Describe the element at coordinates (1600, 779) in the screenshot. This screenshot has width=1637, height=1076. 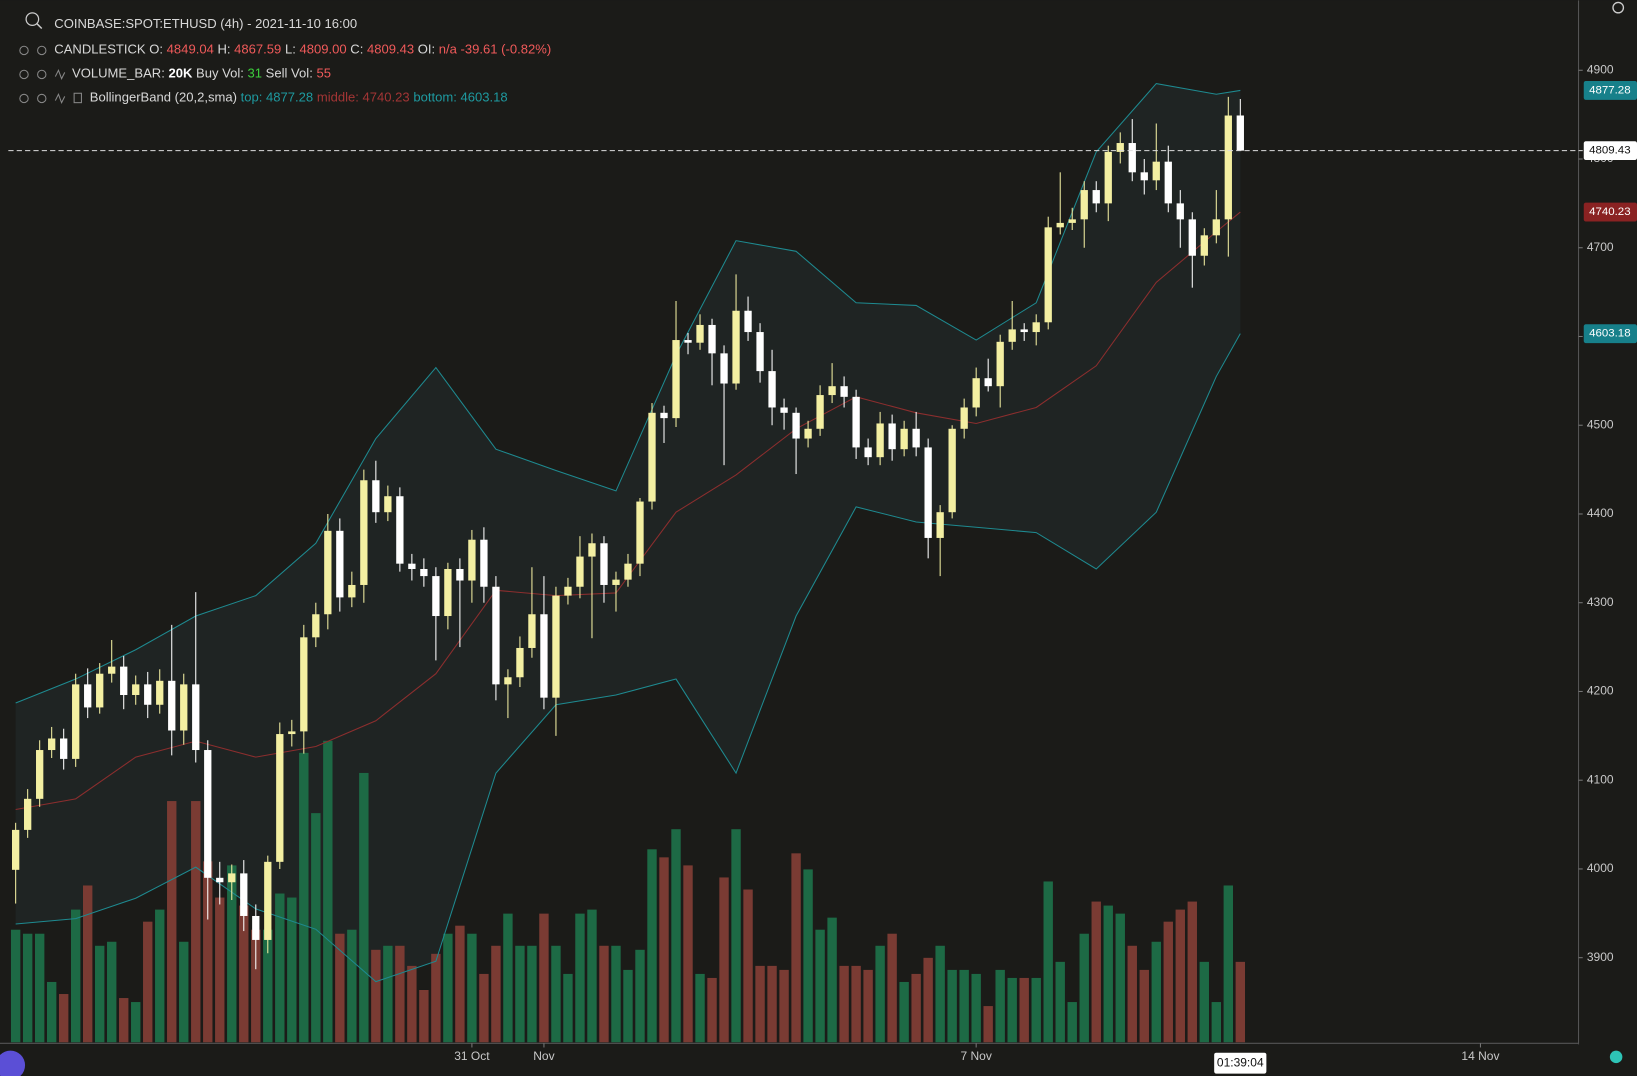
I see `y-tick-label: 4100` at that location.